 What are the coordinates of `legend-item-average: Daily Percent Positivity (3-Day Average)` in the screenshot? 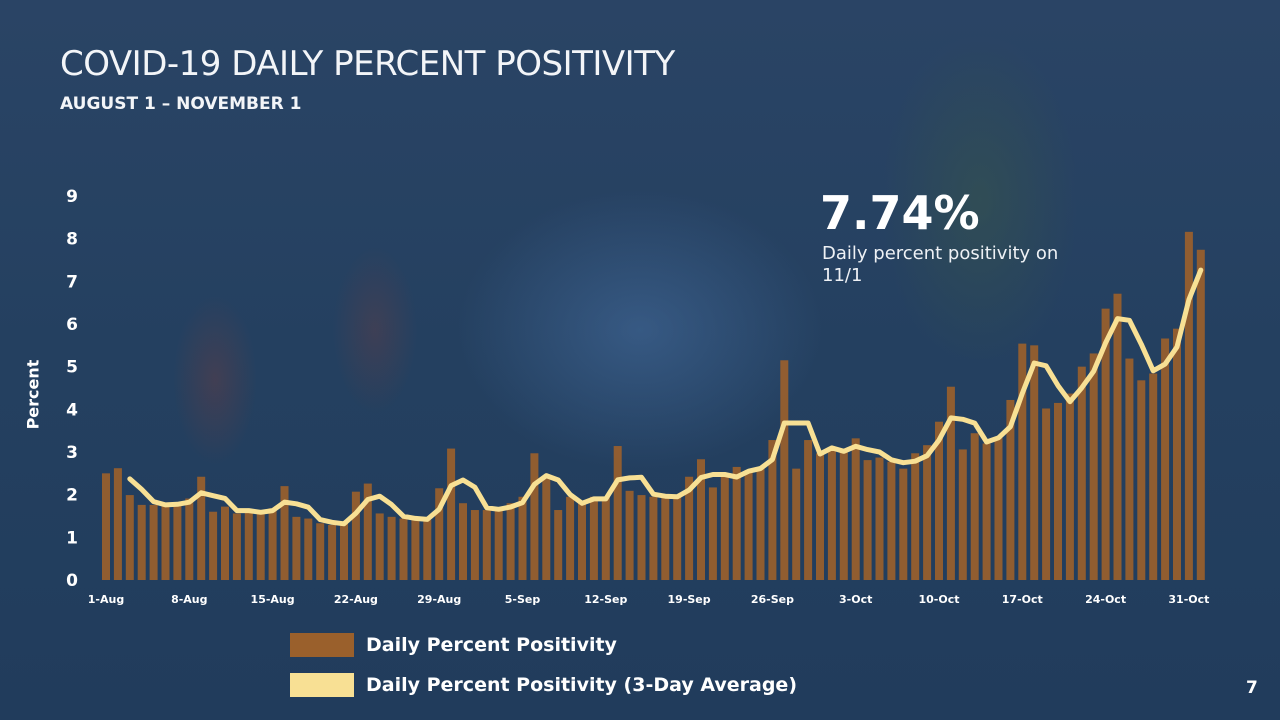 It's located at (543, 685).